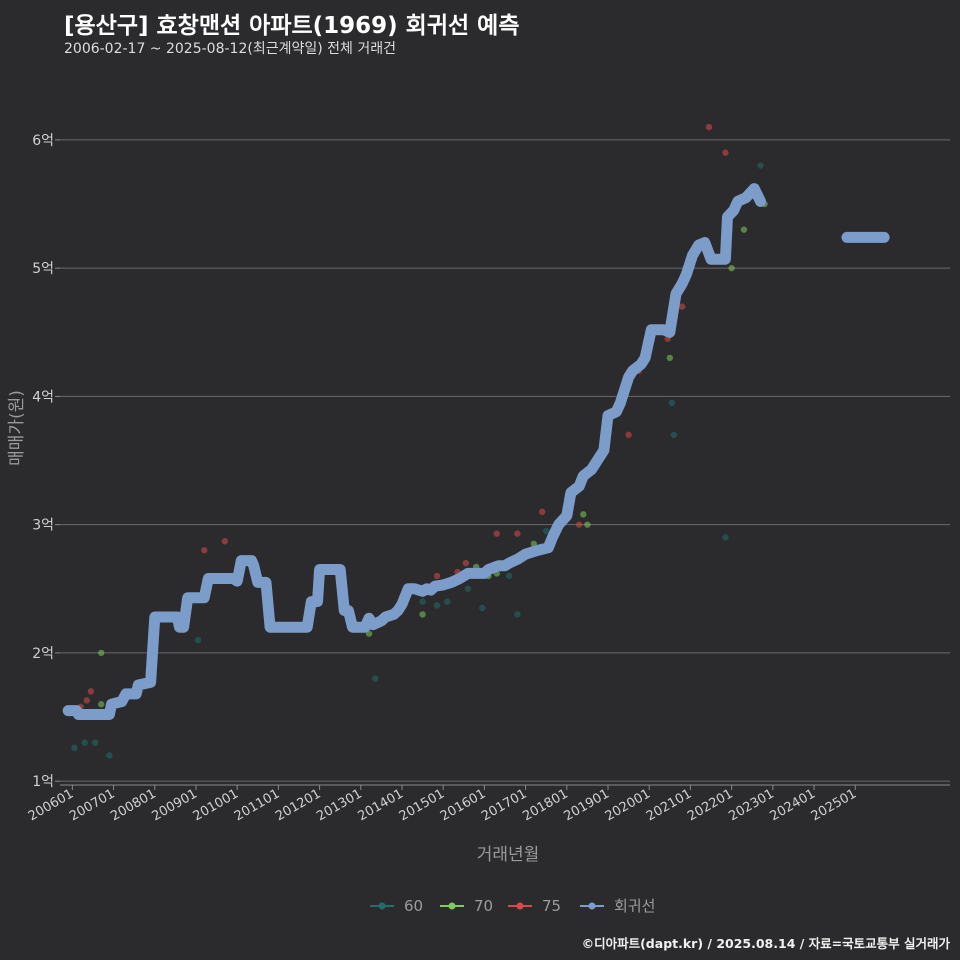 This screenshot has height=960, width=960. I want to click on legend-item-3: 회귀선, so click(617, 906).